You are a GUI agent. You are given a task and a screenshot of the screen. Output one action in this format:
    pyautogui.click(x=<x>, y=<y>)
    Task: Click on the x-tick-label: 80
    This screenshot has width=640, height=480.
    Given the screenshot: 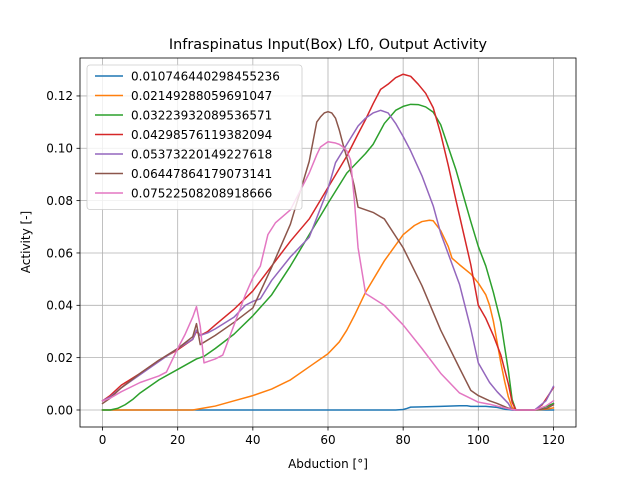 What is the action you would take?
    pyautogui.click(x=403, y=440)
    